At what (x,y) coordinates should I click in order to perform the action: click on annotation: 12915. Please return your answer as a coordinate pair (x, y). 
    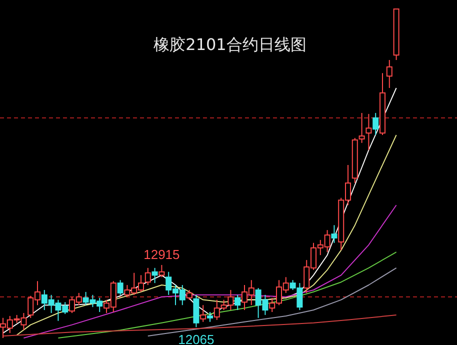
    Looking at the image, I should click on (162, 254).